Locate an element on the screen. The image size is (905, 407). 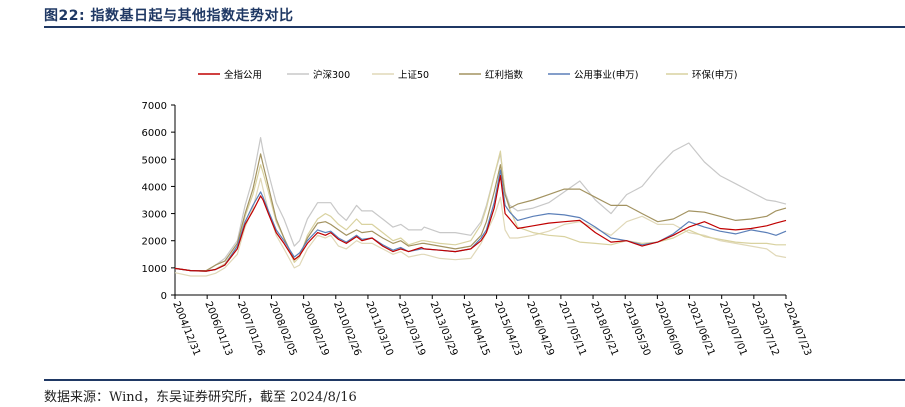
legend-item: 沪深300 is located at coordinates (318, 75).